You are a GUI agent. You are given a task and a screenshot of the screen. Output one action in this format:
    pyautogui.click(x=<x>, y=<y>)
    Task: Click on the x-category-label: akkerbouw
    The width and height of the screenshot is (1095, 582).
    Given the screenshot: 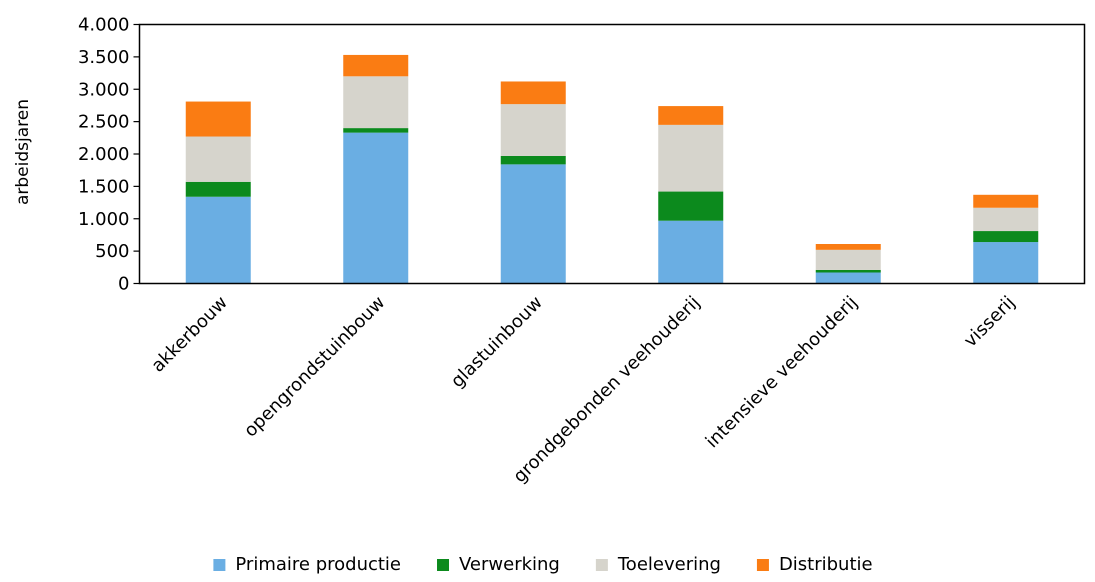 What is the action you would take?
    pyautogui.click(x=189, y=334)
    